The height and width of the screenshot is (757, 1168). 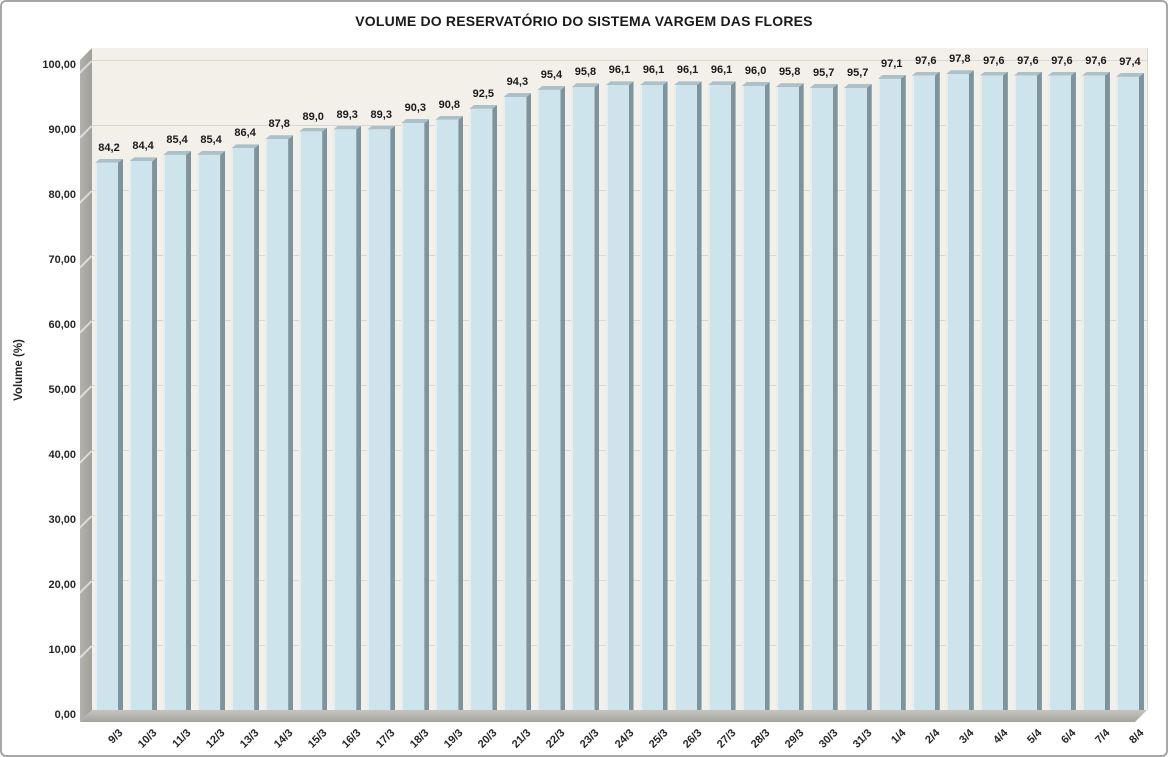 What do you see at coordinates (313, 116) in the screenshot?
I see `bar-value-label: 89,0` at bounding box center [313, 116].